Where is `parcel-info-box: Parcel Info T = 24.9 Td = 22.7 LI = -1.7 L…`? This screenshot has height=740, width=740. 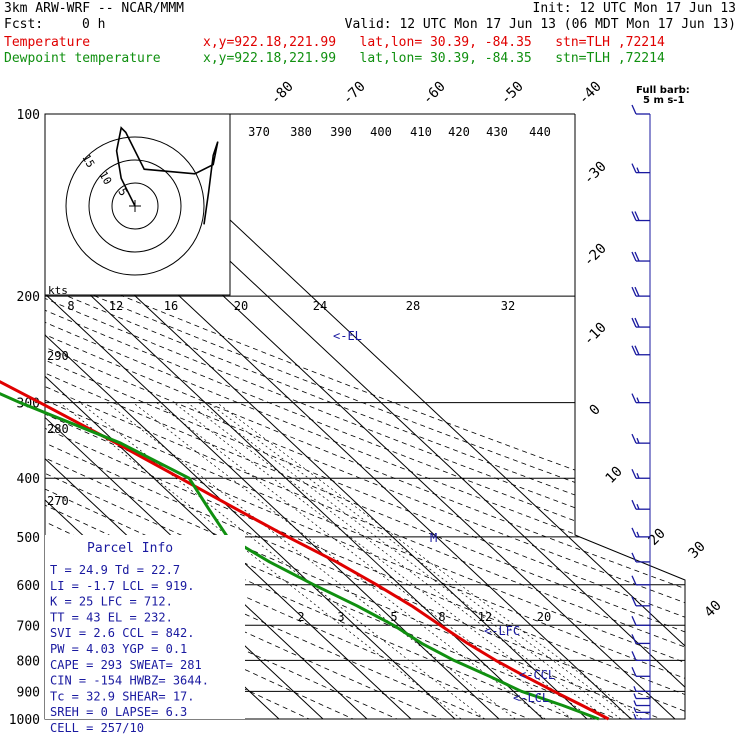
parcel-info-box: Parcel Info T = 24.9 Td = 22.7 LI = -1.7 L… is located at coordinates (145, 635).